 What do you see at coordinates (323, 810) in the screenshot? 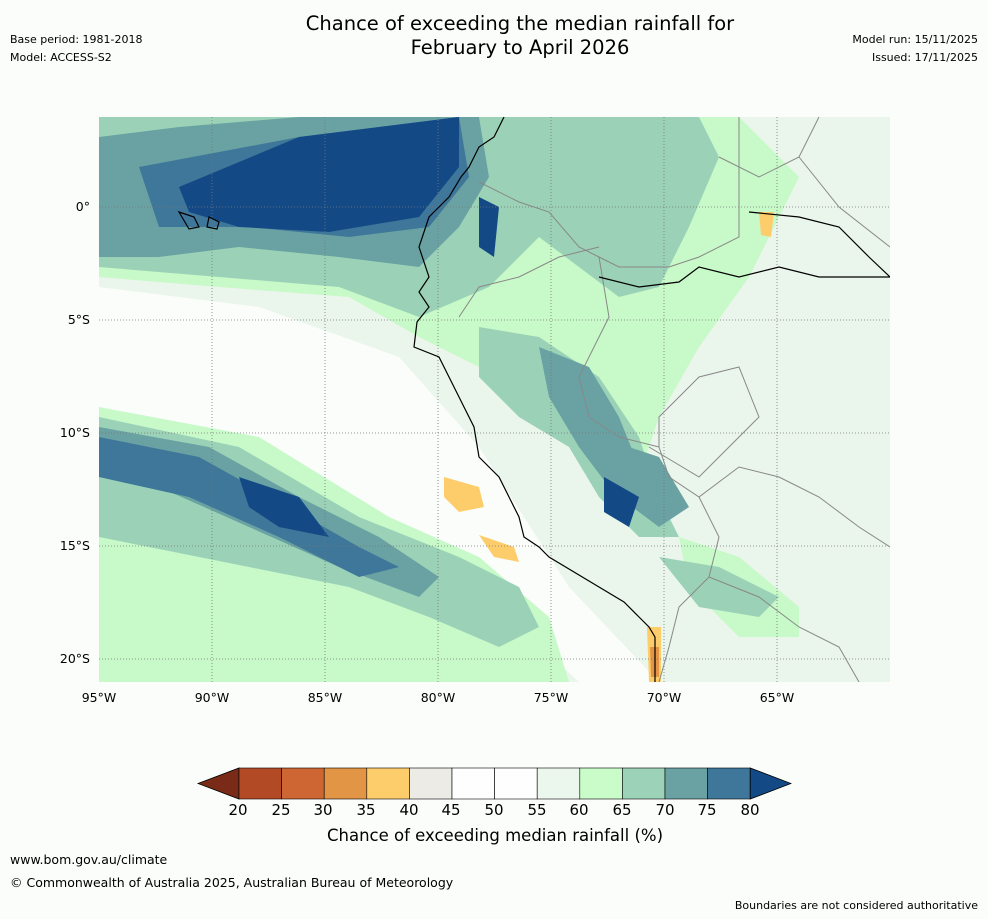
I see `colorbar-tick-30: 30` at bounding box center [323, 810].